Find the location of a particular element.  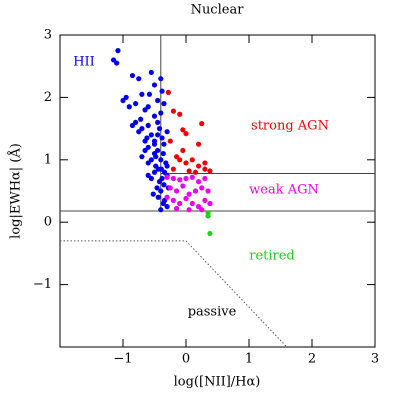

series-label: strong AGN is located at coordinates (290, 126).